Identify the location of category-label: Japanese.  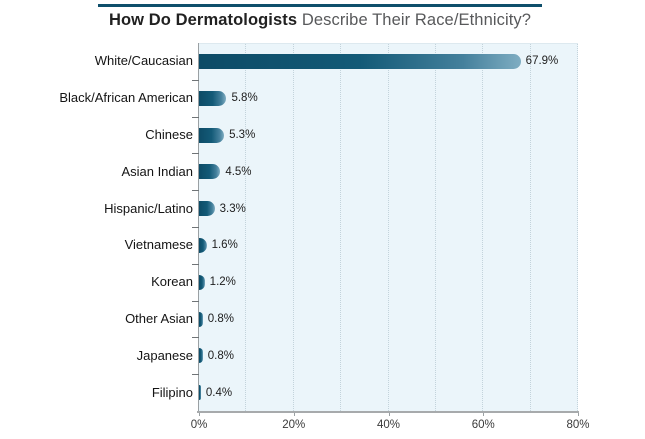
(164, 355).